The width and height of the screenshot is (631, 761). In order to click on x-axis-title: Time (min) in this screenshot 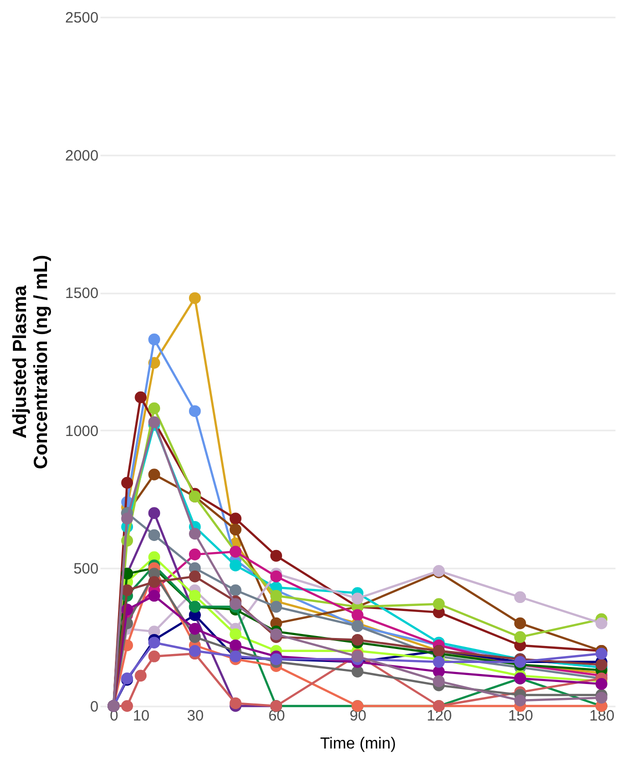, I will do `click(358, 744)`.